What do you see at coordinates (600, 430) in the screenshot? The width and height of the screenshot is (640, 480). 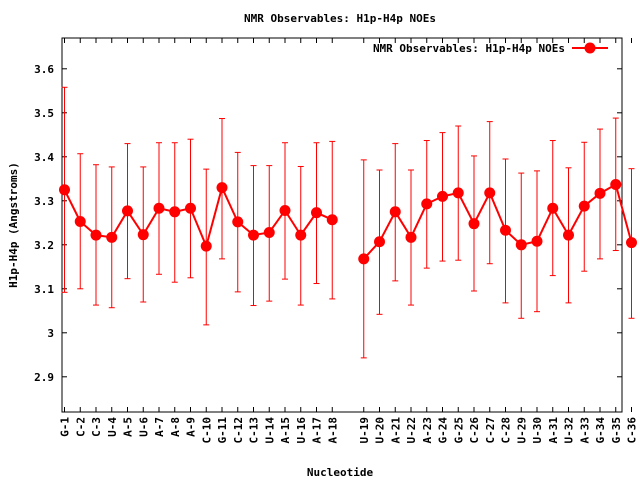 I see `x-tick-label: G-34` at bounding box center [600, 430].